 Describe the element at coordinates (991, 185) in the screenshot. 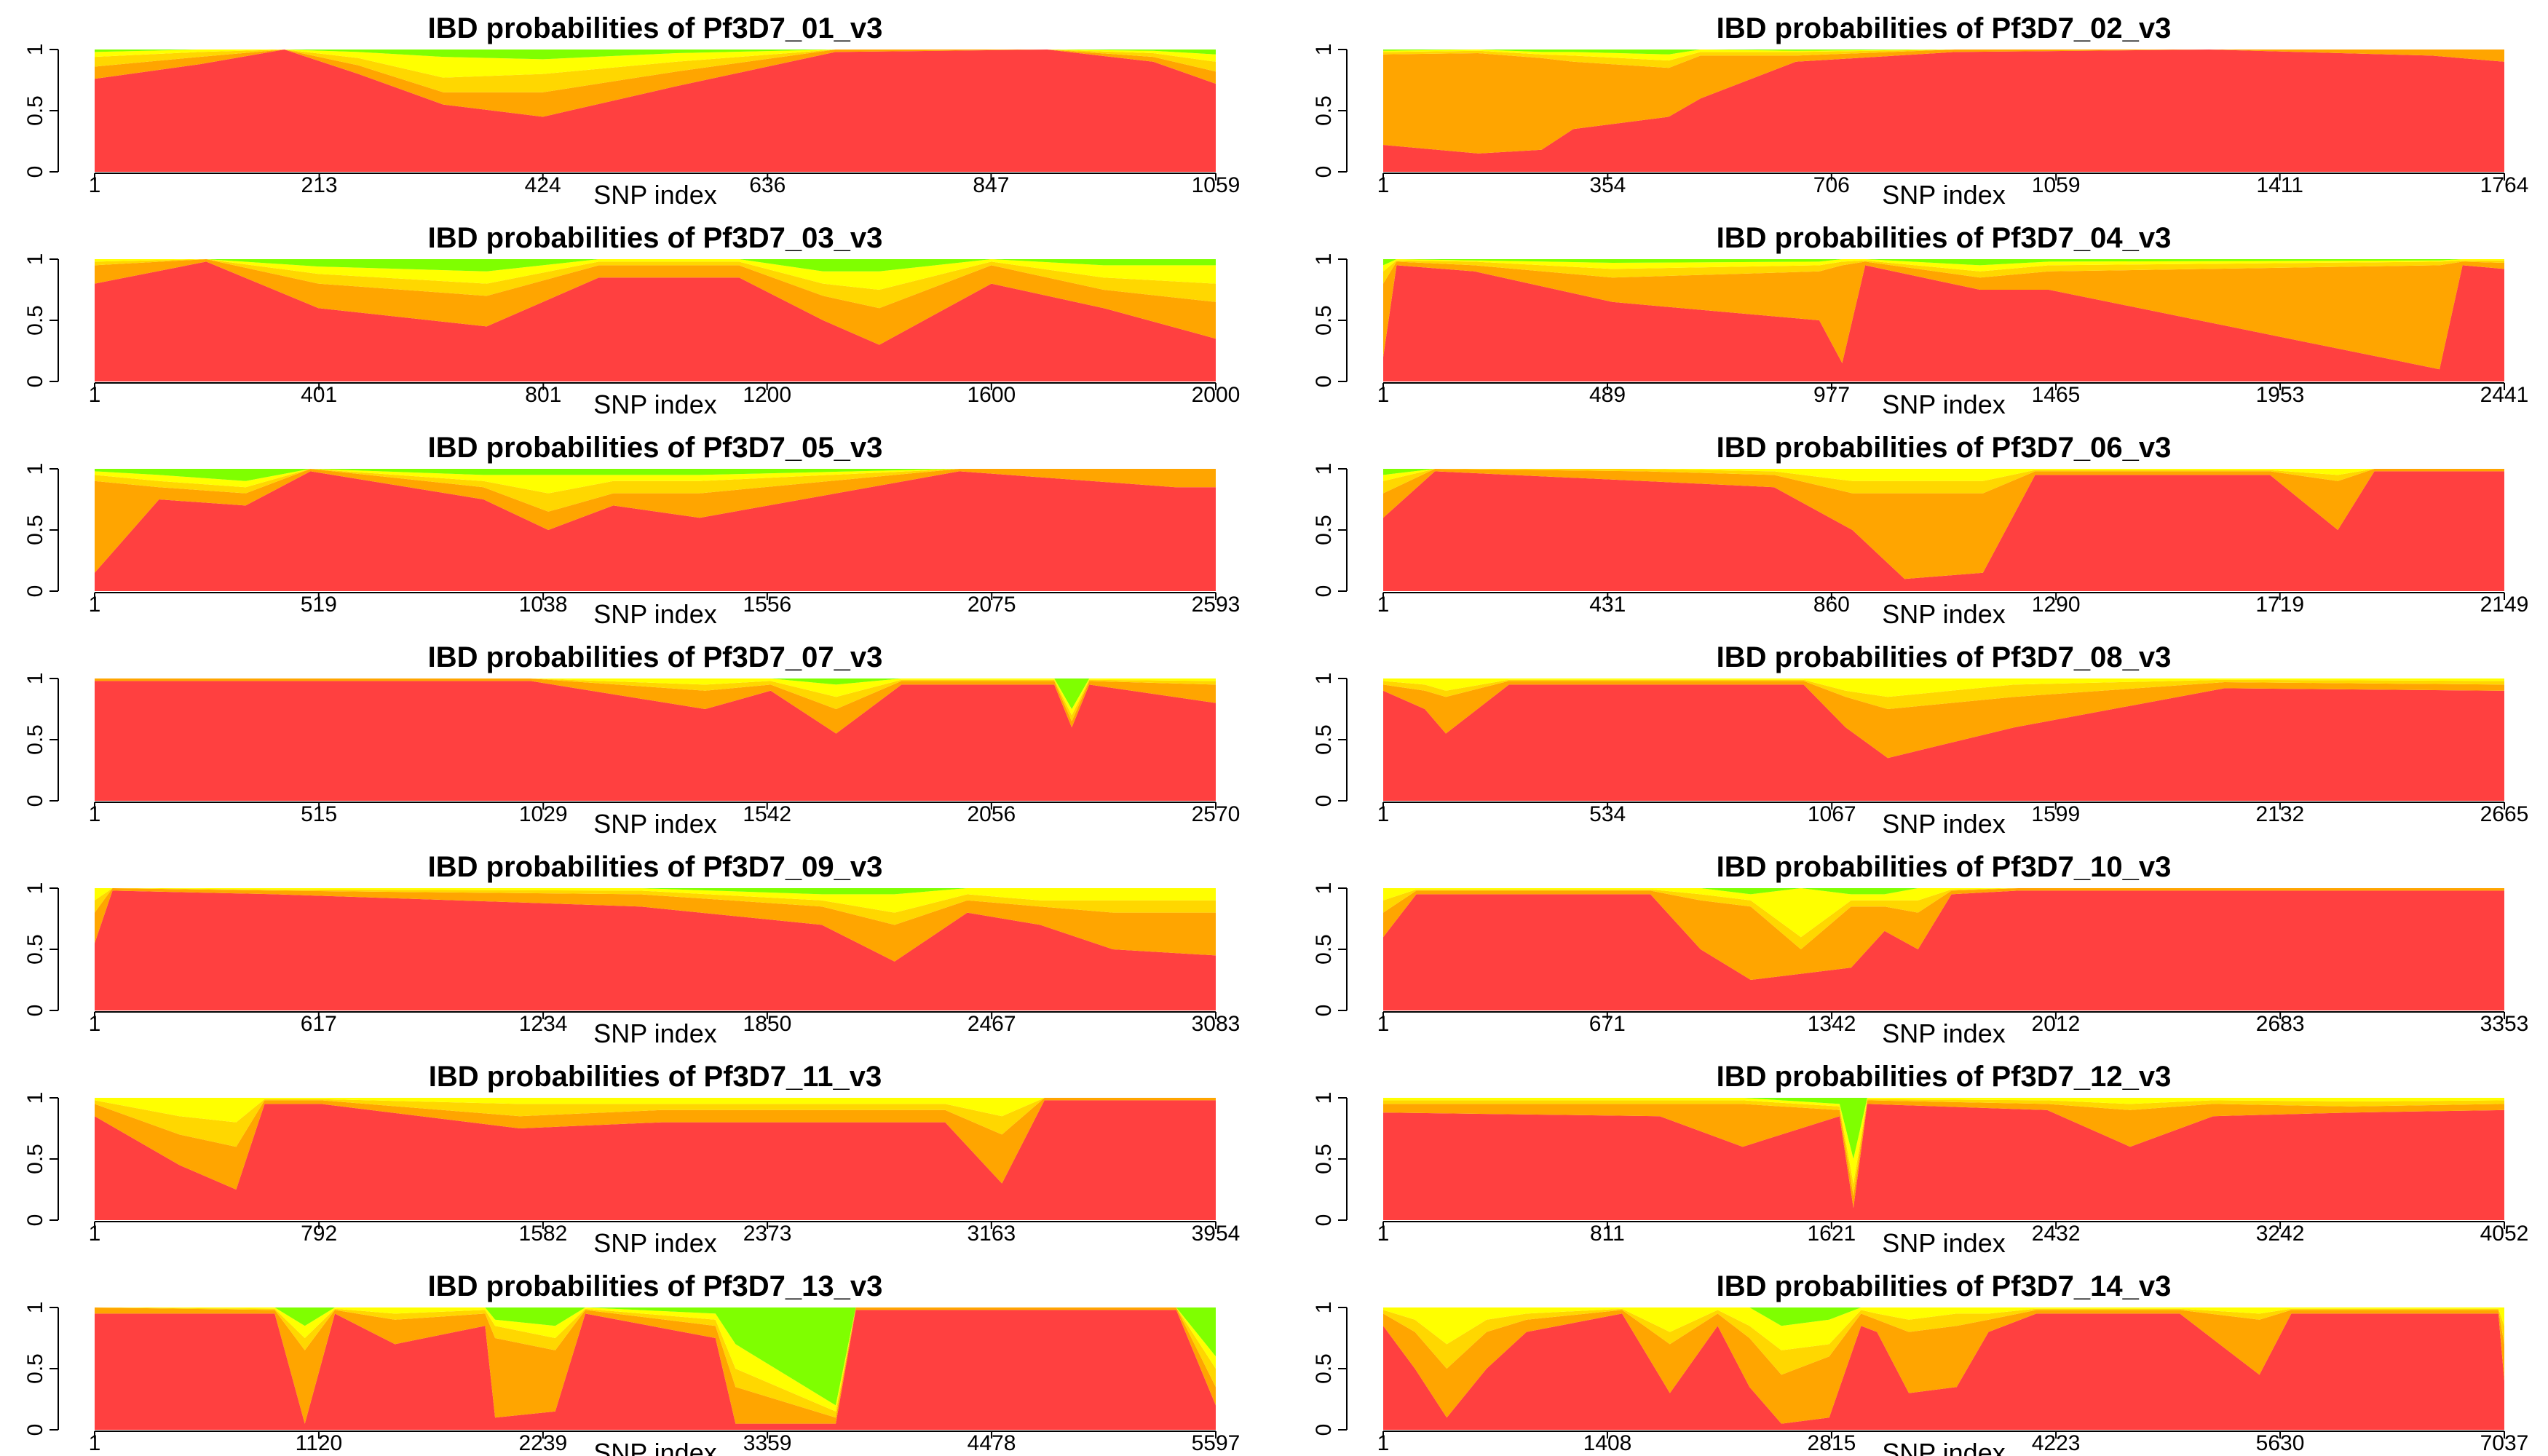

I see `x-tick-label: 847` at that location.